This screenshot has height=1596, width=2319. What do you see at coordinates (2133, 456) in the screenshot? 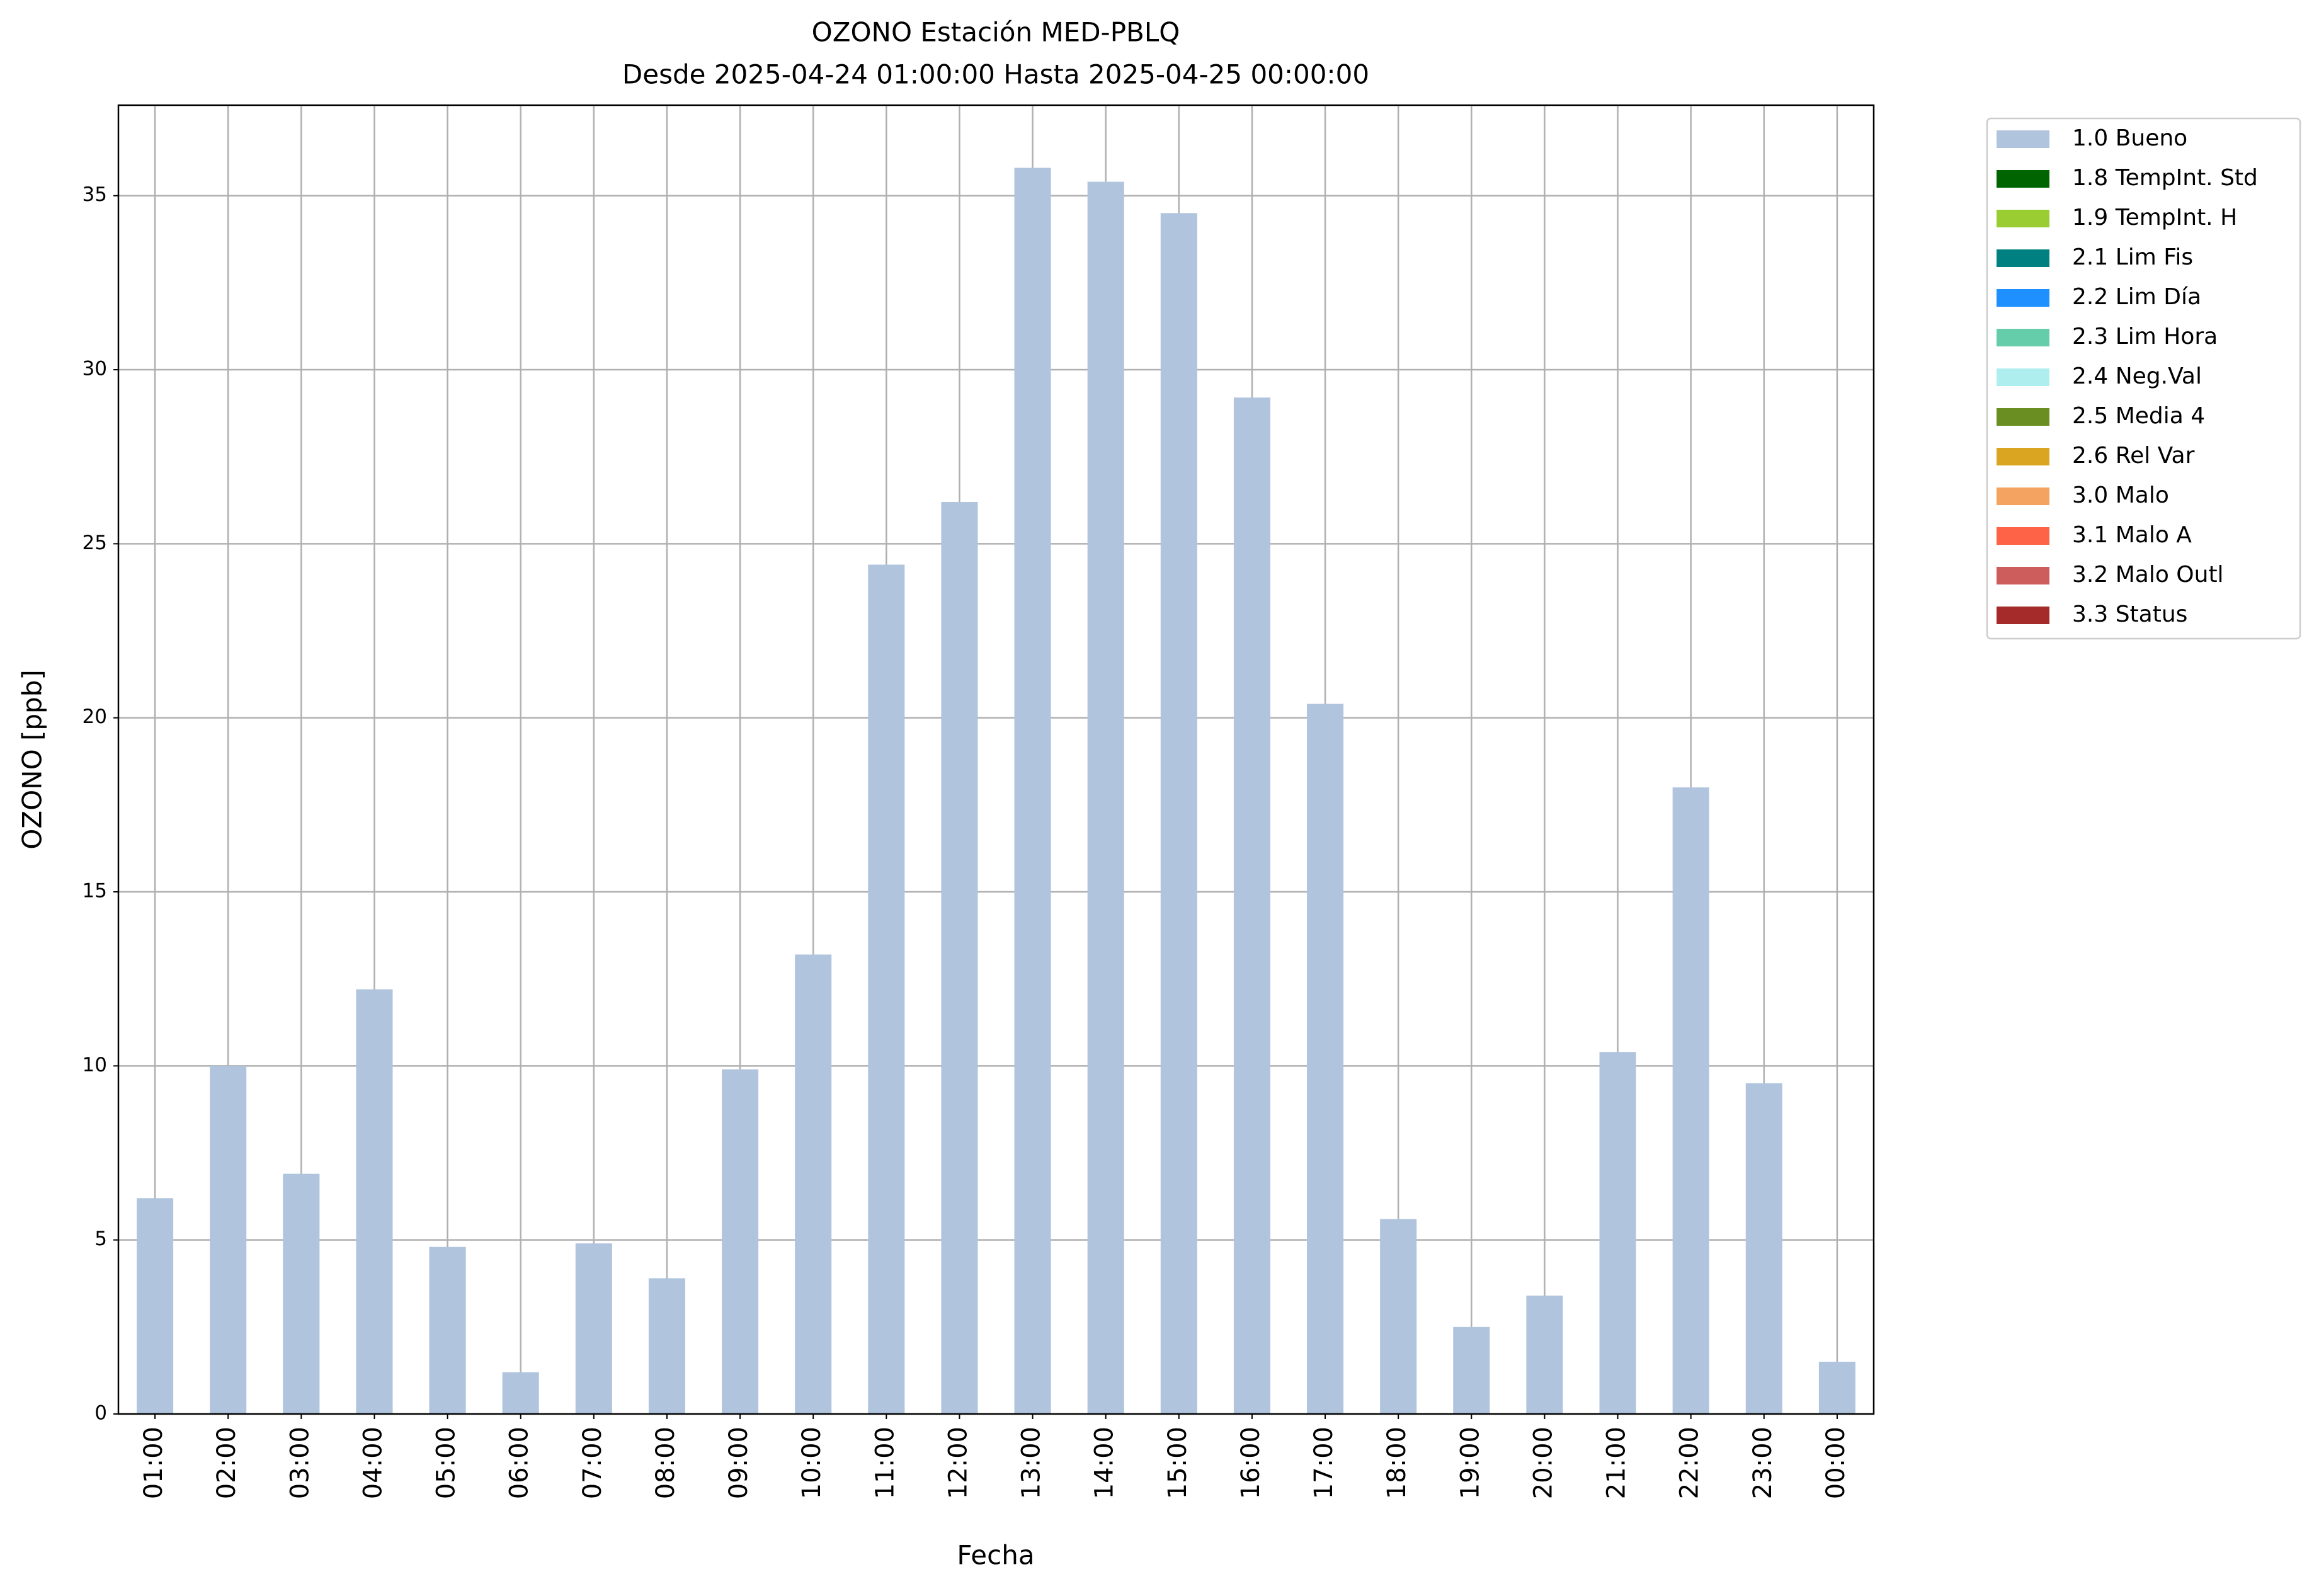
I see `legend-label: 2.6 Rel Var` at bounding box center [2133, 456].